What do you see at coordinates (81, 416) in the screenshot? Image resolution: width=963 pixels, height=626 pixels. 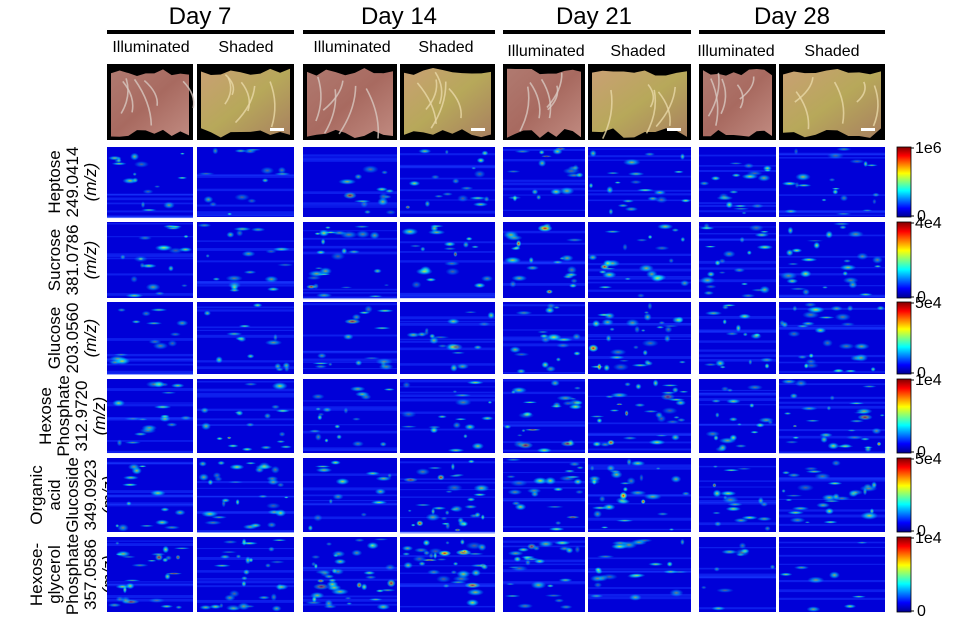 I see `mz-value: 312.9720` at bounding box center [81, 416].